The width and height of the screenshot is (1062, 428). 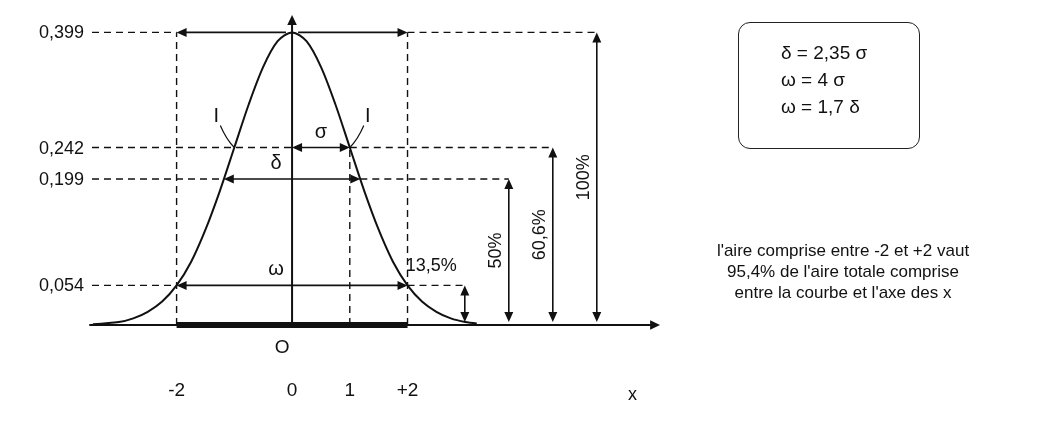 I want to click on y-tick-label: 0,399, so click(x=61, y=32).